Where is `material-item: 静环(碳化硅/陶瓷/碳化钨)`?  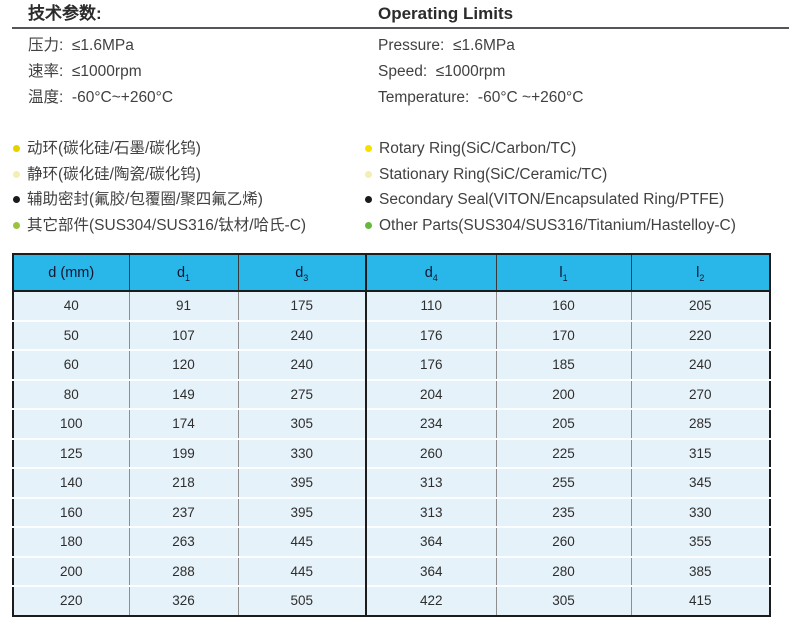
material-item: 静环(碳化硅/陶瓷/碳化钨) is located at coordinates (188, 175).